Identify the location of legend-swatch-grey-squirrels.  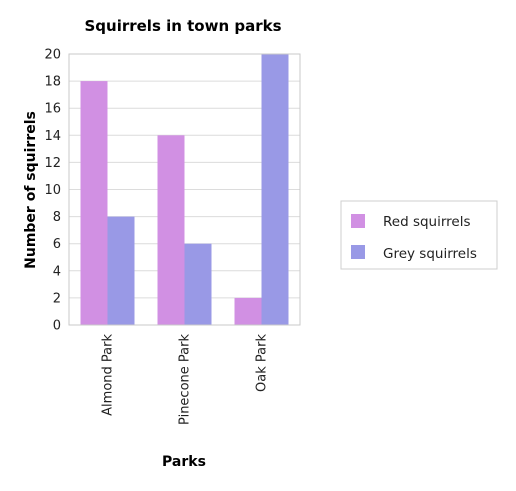
(358, 252).